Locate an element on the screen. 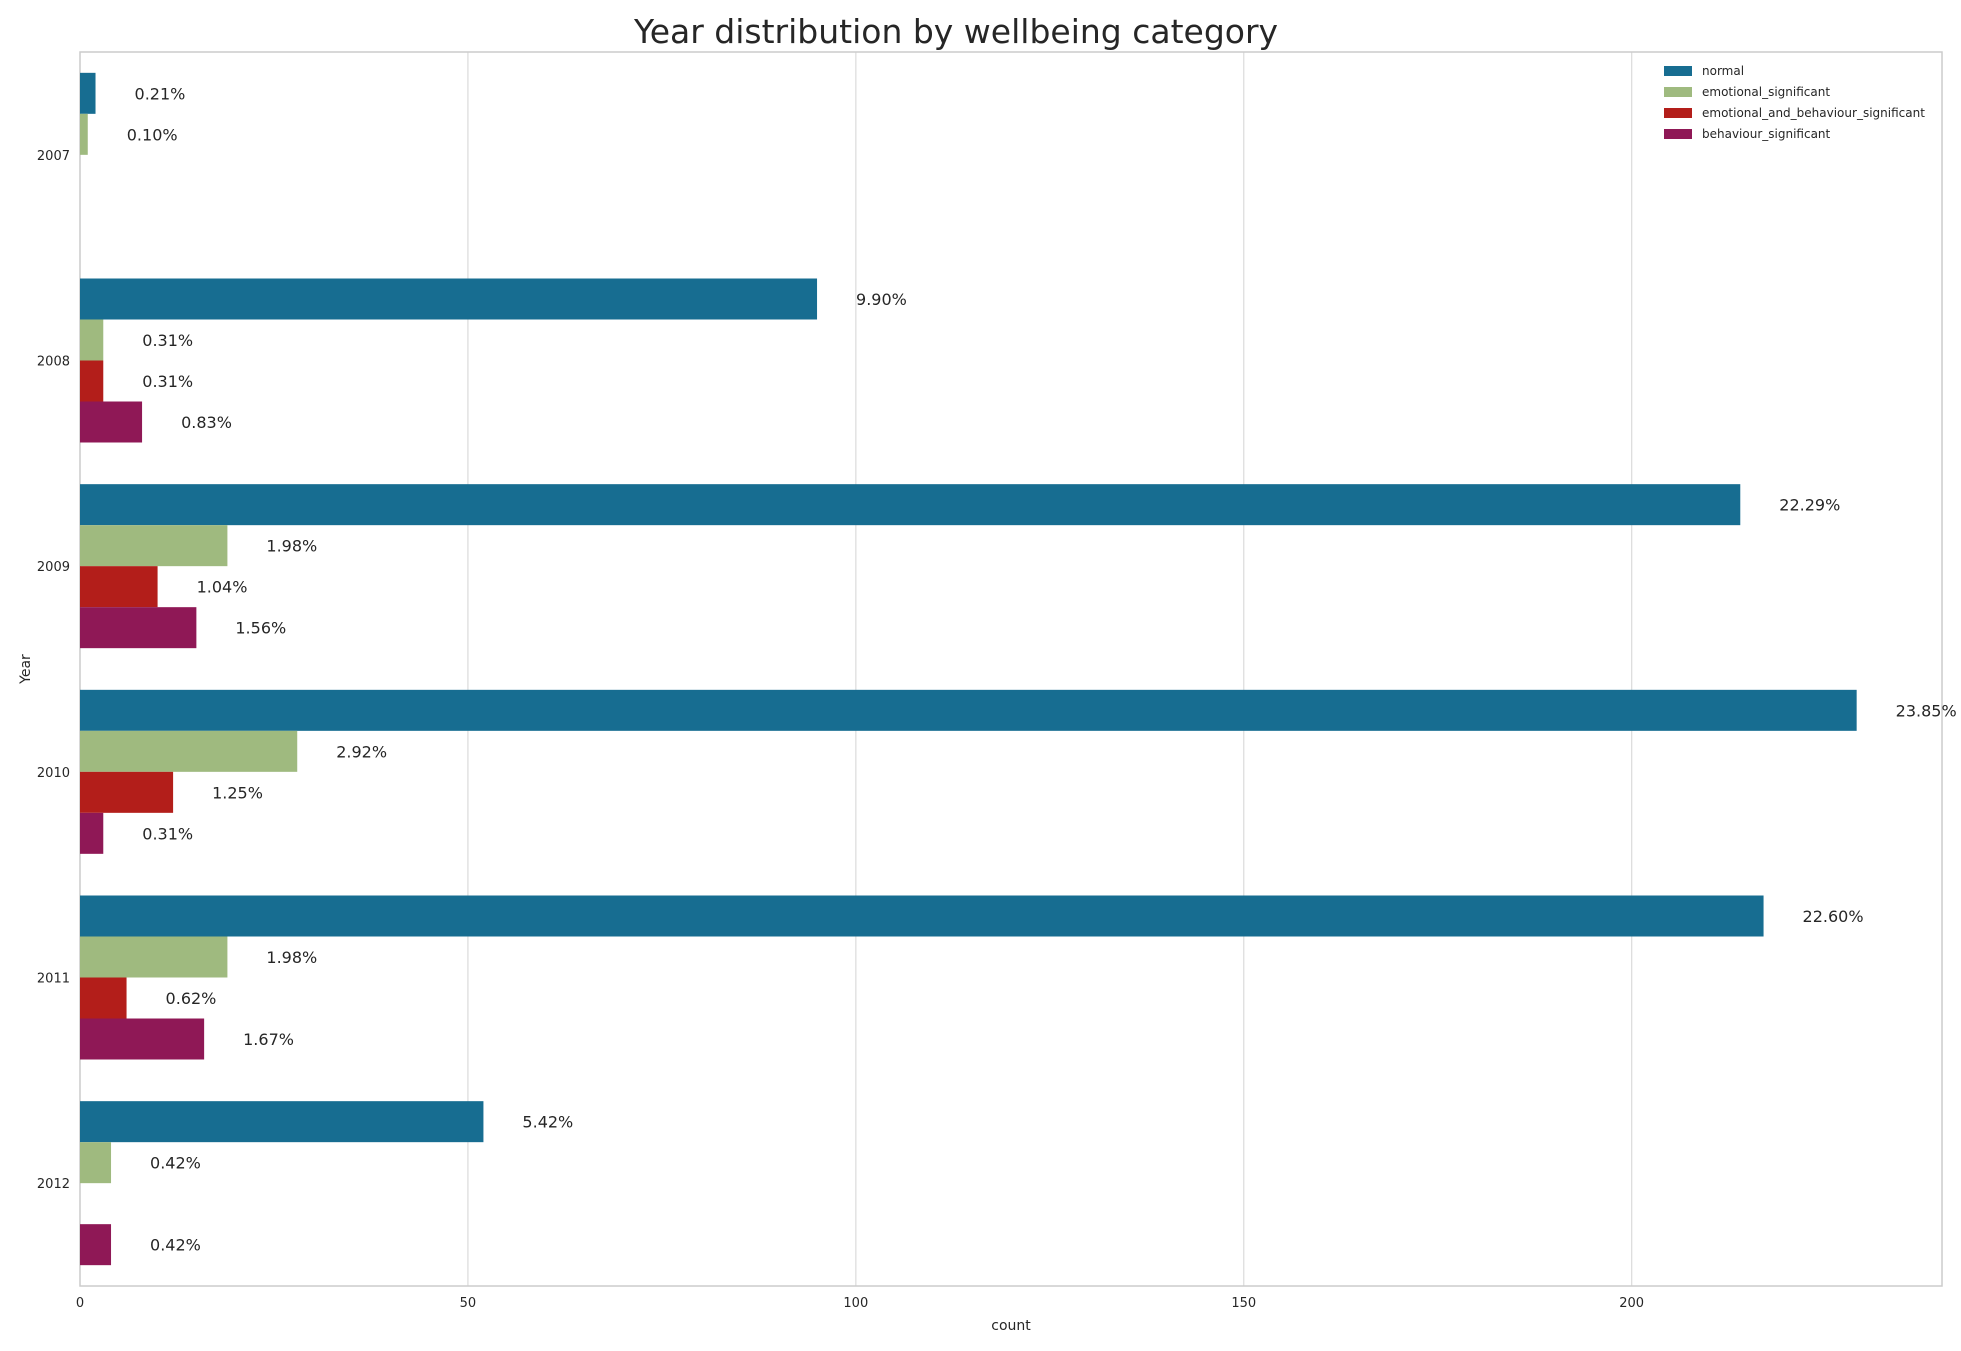 The image size is (1961, 1351). data-label: 2.92% is located at coordinates (361, 751).